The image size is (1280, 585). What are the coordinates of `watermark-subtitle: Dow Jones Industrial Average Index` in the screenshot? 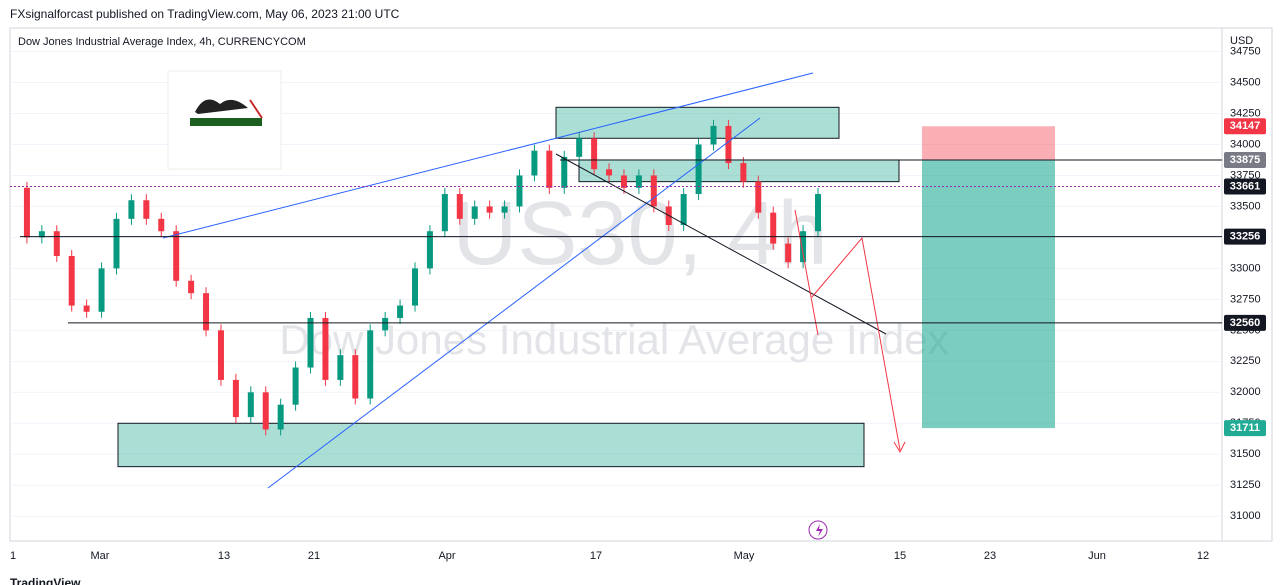 It's located at (613, 339).